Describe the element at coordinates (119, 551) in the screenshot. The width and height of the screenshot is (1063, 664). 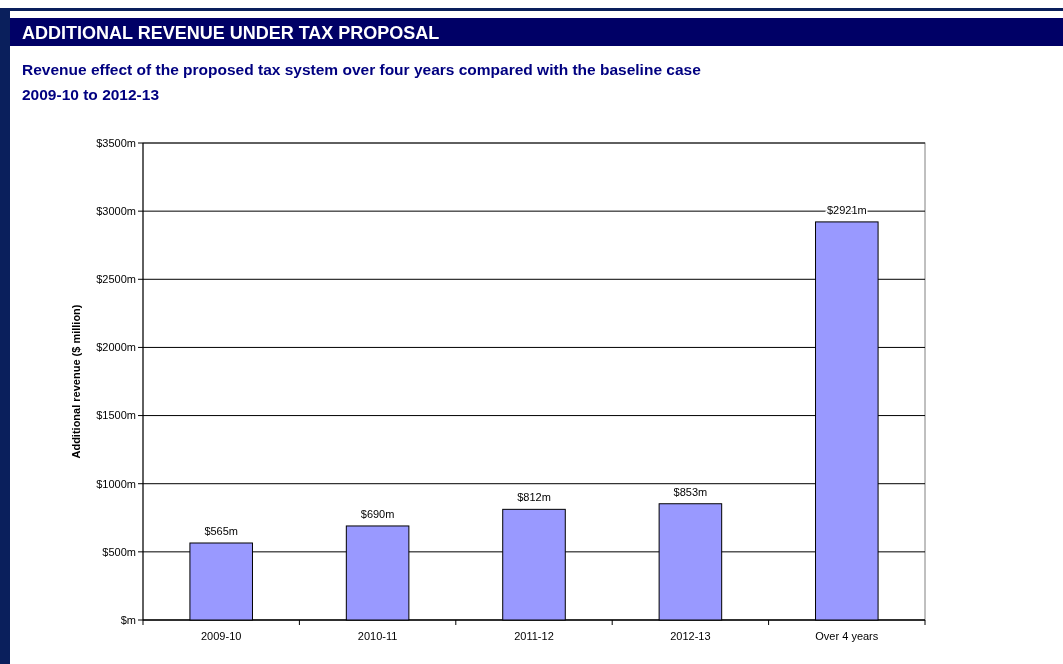
I see `y-tick-label: $500m` at that location.